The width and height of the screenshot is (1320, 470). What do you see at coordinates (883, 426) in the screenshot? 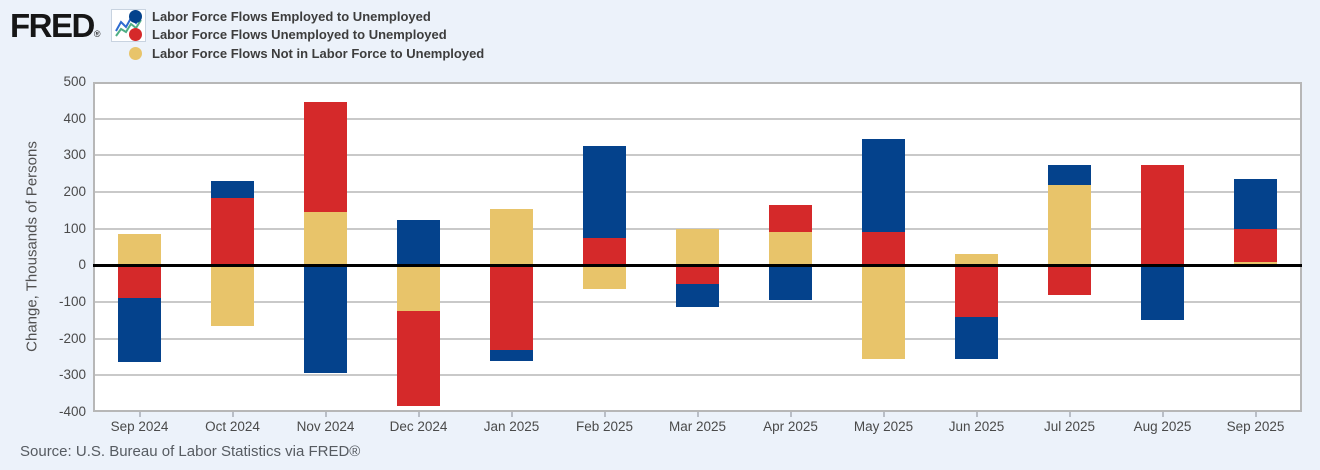
I see `x-tick-label: May 2025` at bounding box center [883, 426].